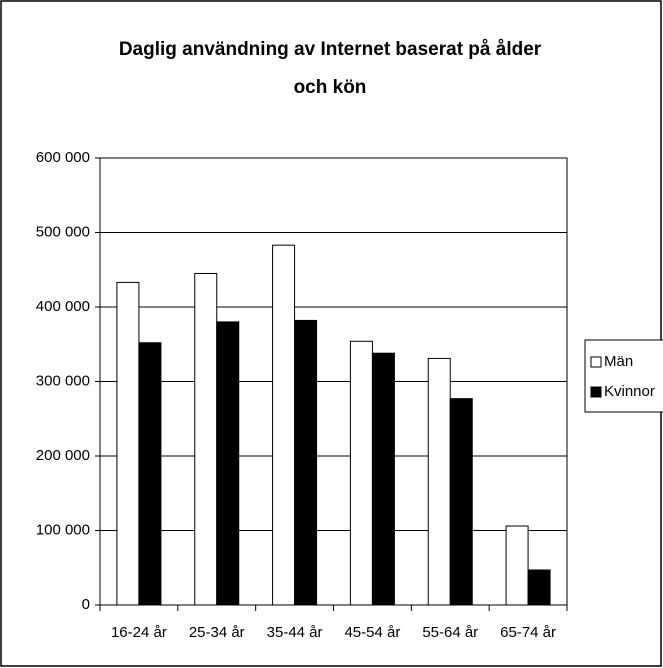 The width and height of the screenshot is (663, 668). Describe the element at coordinates (629, 391) in the screenshot. I see `legend-label: Kvinnor` at that location.